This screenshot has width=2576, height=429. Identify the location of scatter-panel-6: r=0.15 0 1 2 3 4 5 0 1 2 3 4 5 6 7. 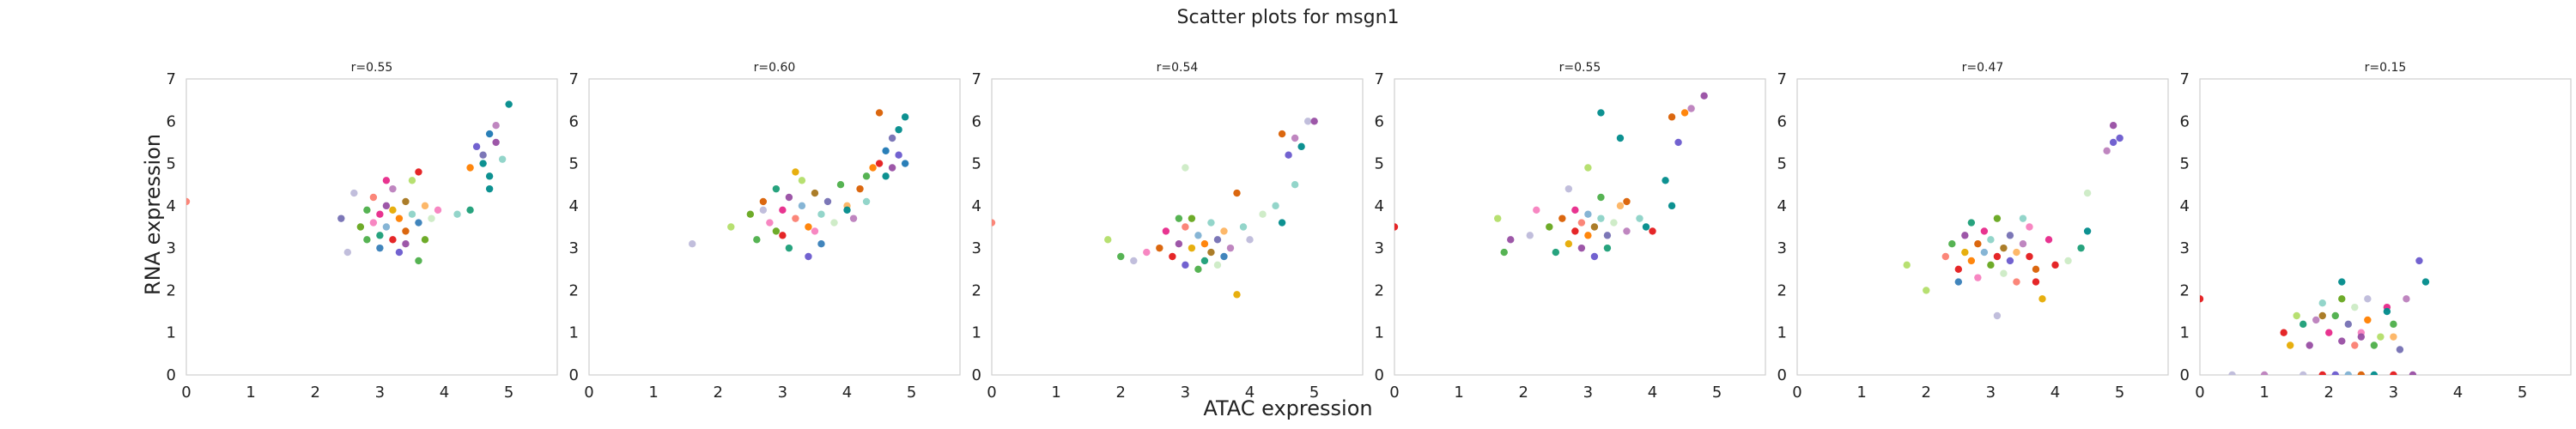
(2376, 231).